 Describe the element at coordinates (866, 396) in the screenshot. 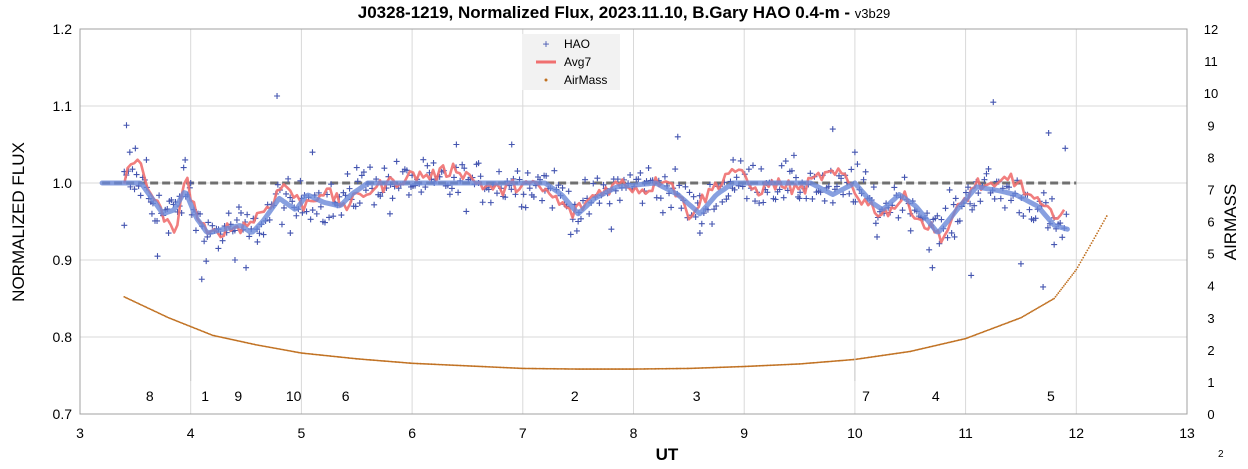

I see `annotation-label-7: 7` at that location.